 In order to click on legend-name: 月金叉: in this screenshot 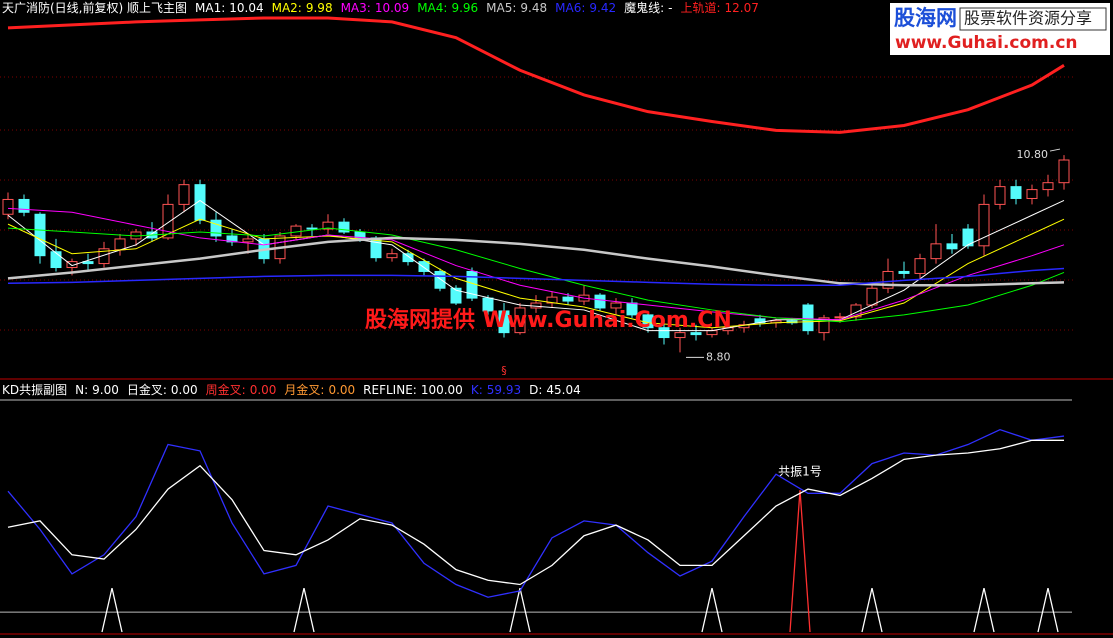, I will do `click(304, 389)`.